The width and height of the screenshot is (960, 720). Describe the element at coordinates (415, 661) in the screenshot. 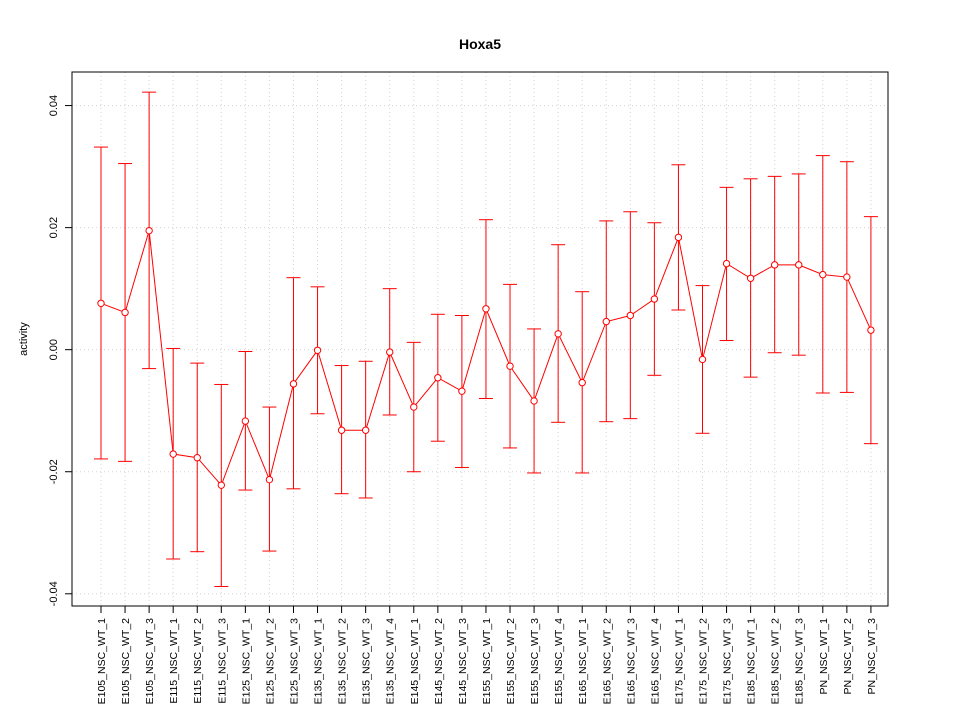

I see `x-tick-label: E145_NSC_WT_1` at that location.